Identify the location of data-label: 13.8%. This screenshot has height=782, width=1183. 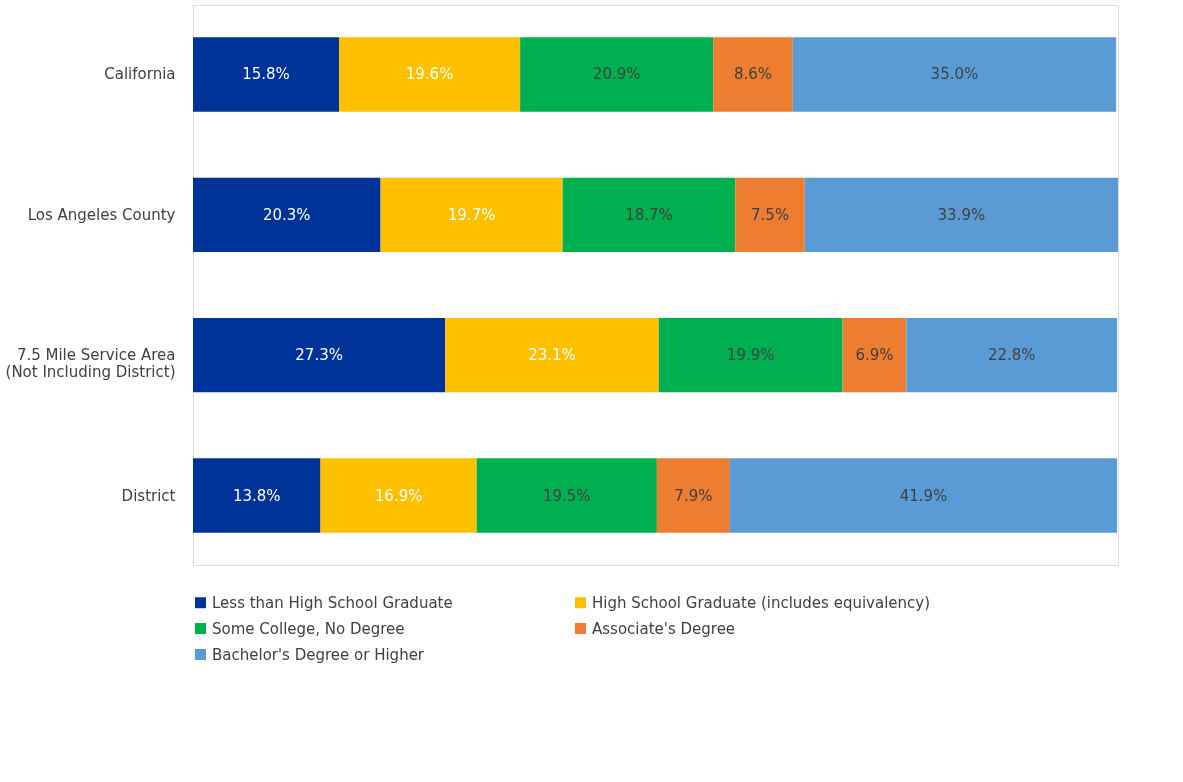
(256, 495).